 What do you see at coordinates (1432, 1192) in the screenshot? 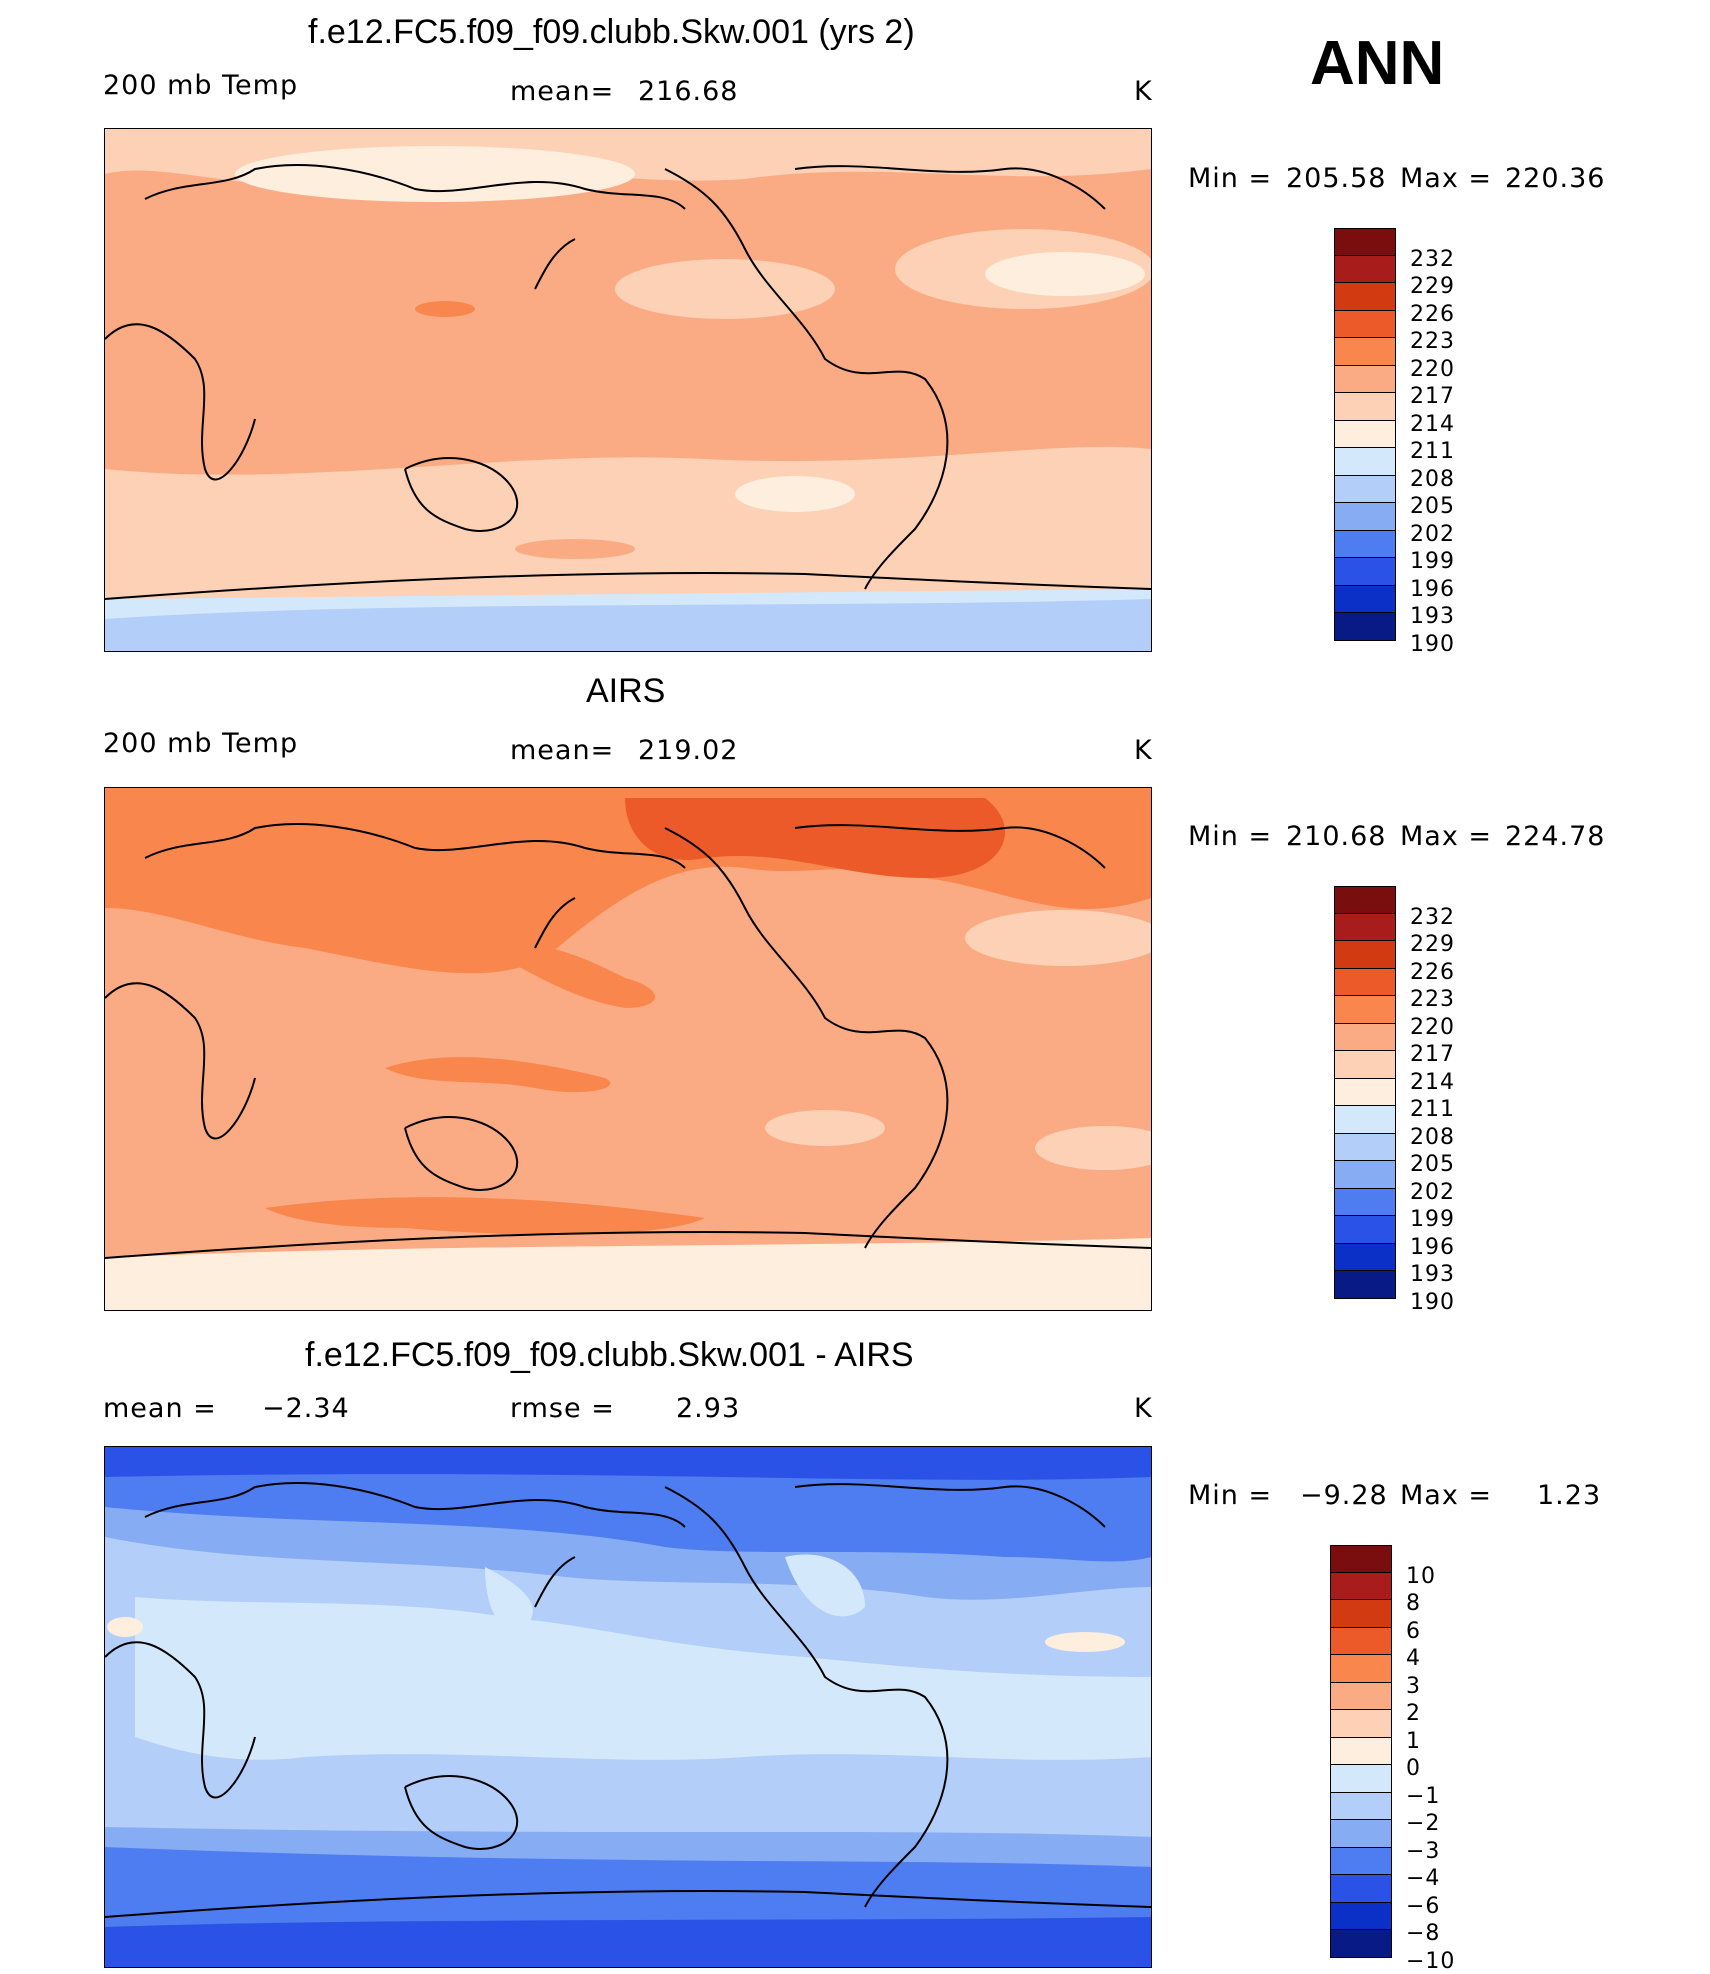
I see `colorbar-level-label: 202` at bounding box center [1432, 1192].